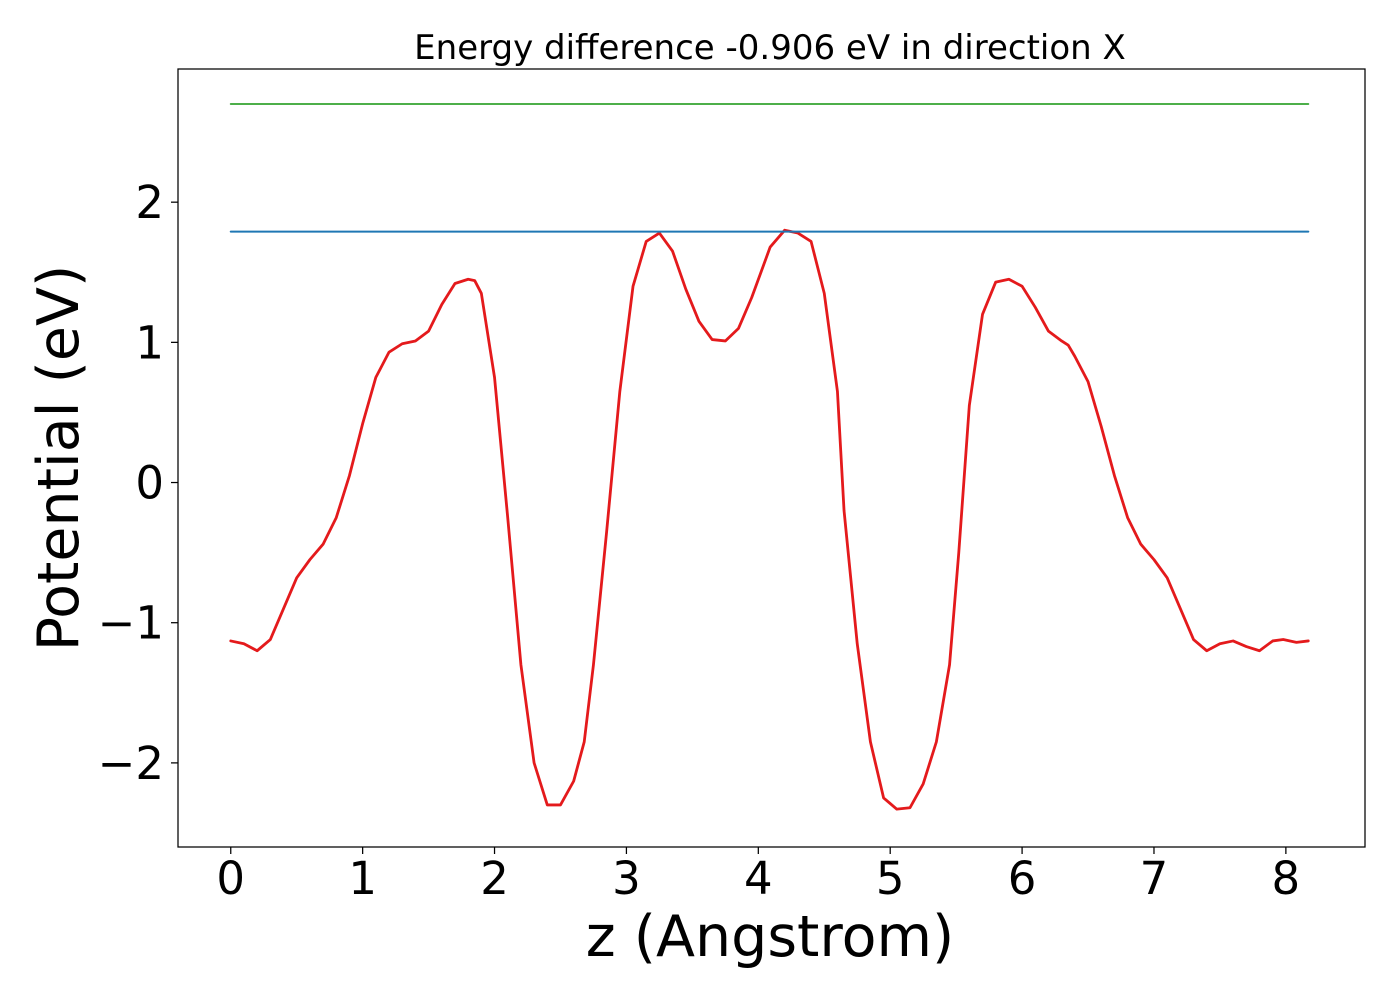  What do you see at coordinates (494, 878) in the screenshot?
I see `x-tick-label: 2` at bounding box center [494, 878].